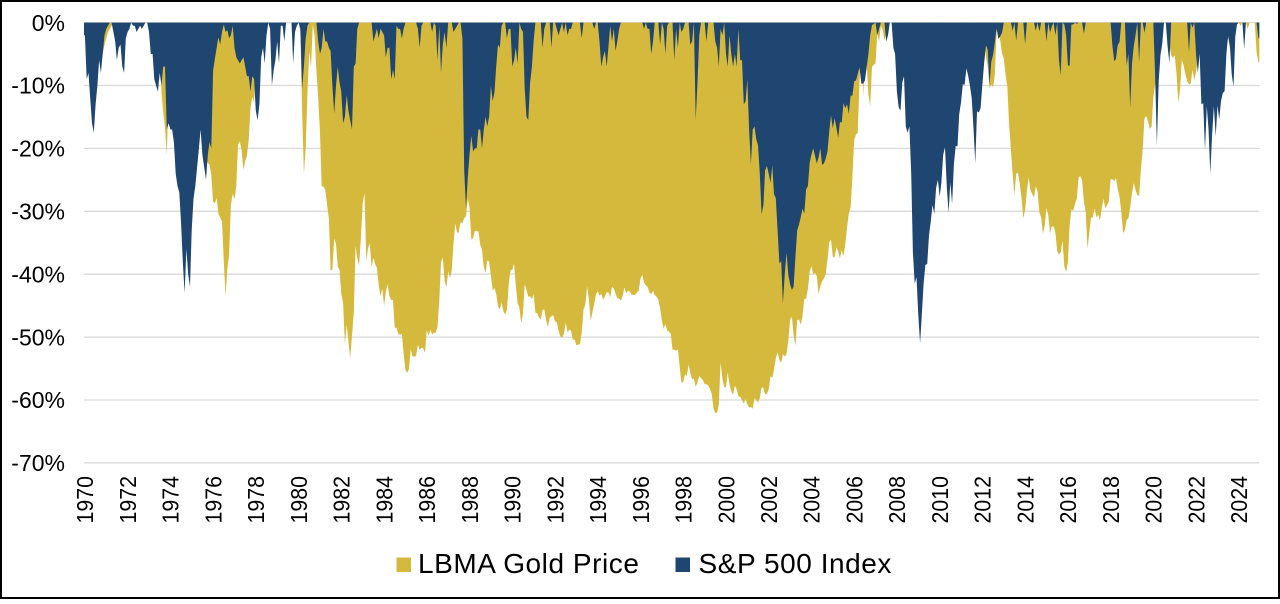 The width and height of the screenshot is (1280, 604). I want to click on svg-text: 2010, so click(940, 500).